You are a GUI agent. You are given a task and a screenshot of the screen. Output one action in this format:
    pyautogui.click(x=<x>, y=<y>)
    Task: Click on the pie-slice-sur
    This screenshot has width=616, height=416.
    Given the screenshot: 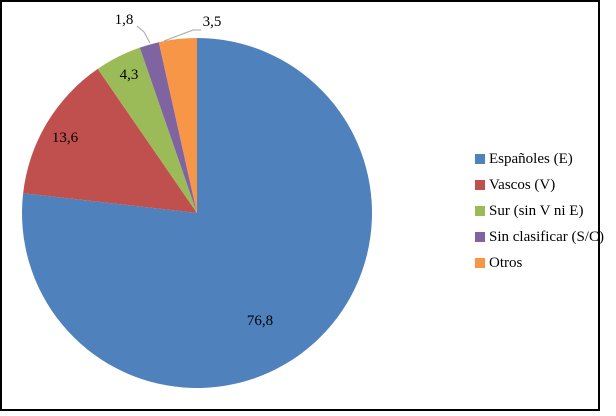 What is the action you would take?
    pyautogui.click(x=147, y=130)
    